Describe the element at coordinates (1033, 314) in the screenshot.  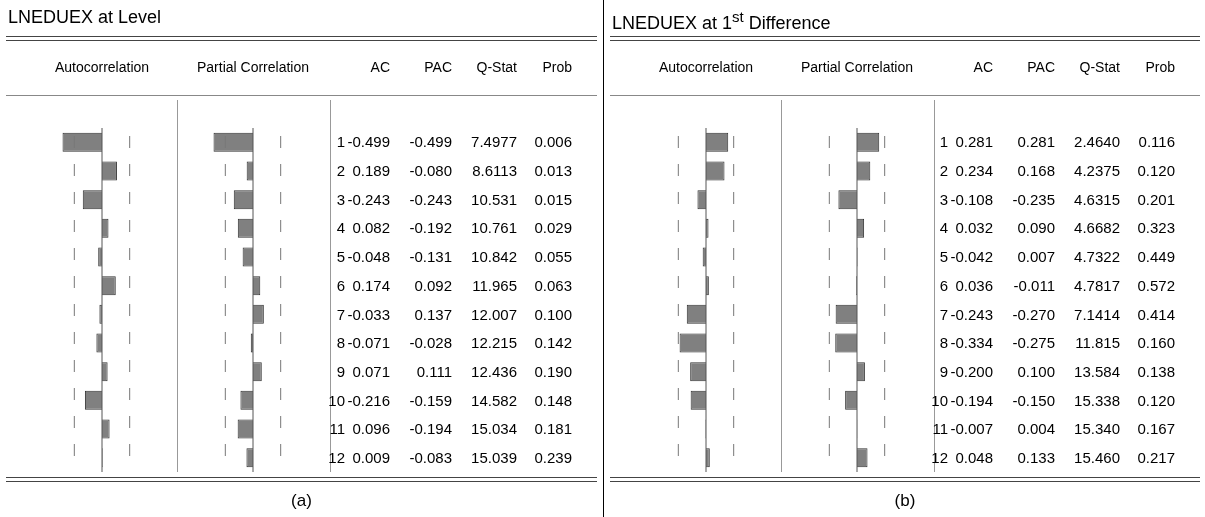
I see `data-label: -0.270` at that location.